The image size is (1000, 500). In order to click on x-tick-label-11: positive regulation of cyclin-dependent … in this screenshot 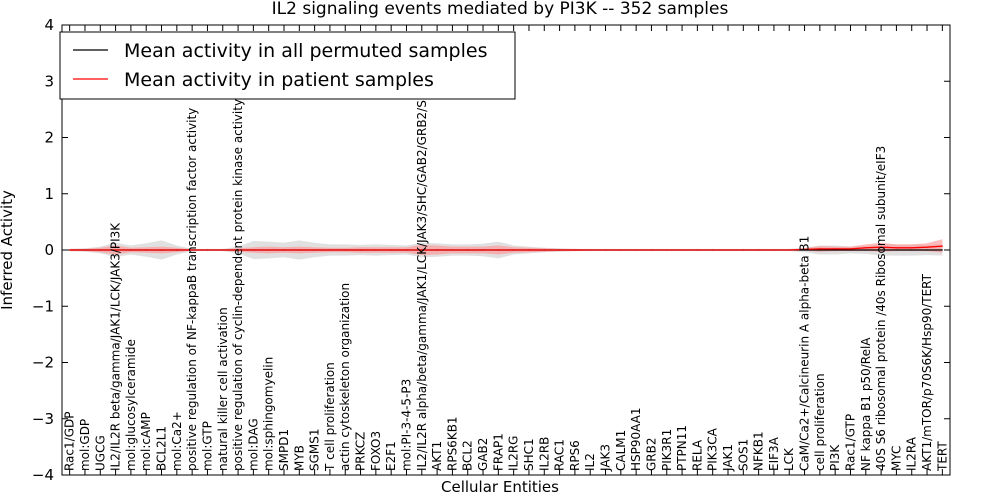, I will do `click(238, 285)`.